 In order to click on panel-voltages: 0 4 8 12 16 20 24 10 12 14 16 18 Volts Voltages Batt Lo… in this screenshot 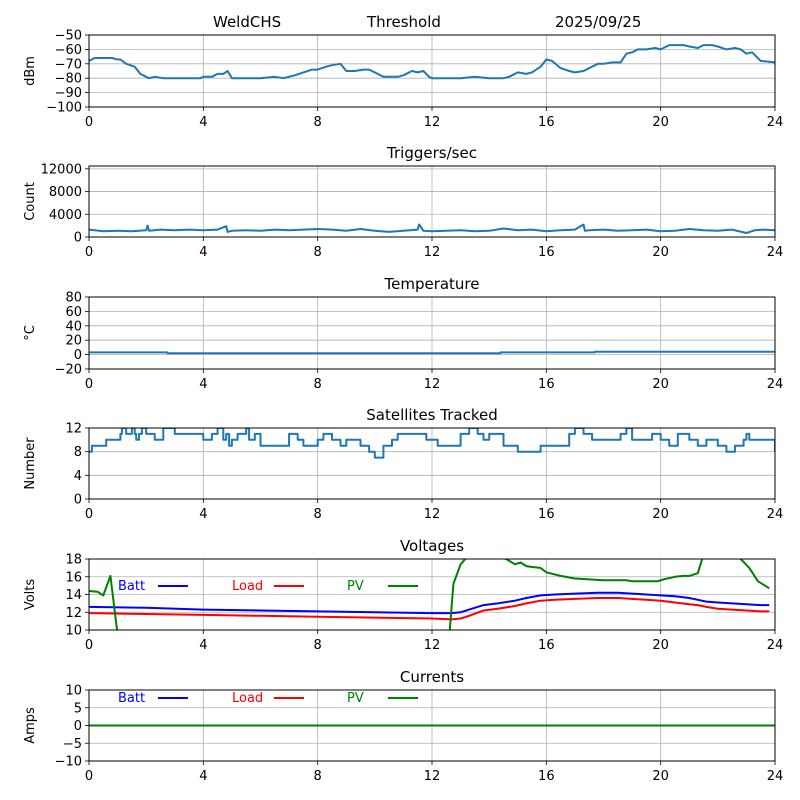, I will do `click(403, 595)`.